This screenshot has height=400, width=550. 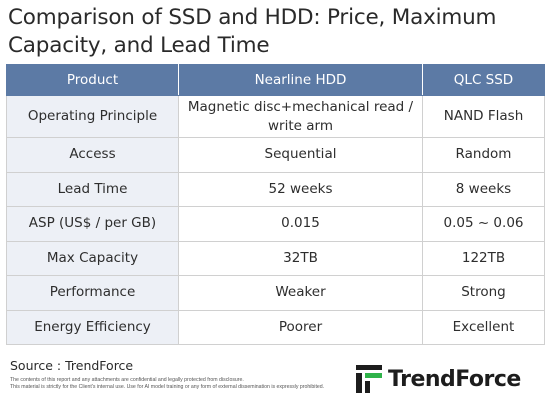 I want to click on brand-logo: TrendForce, so click(x=438, y=379).